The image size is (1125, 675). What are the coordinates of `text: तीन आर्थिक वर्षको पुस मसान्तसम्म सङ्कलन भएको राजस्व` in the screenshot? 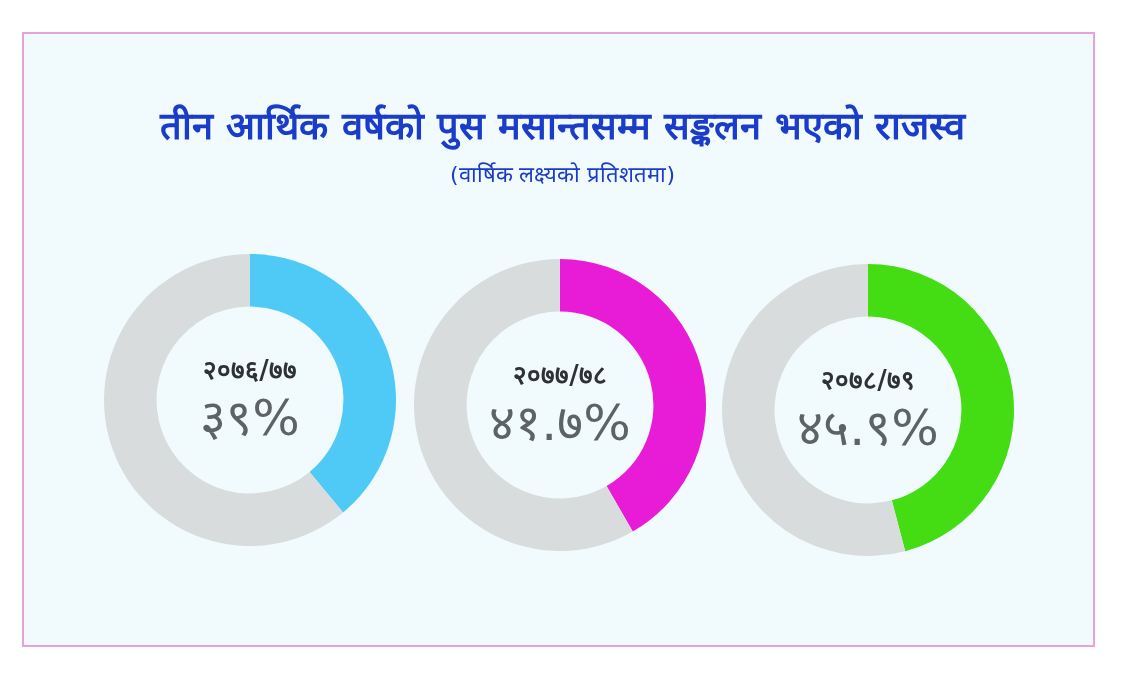 It's located at (563, 126).